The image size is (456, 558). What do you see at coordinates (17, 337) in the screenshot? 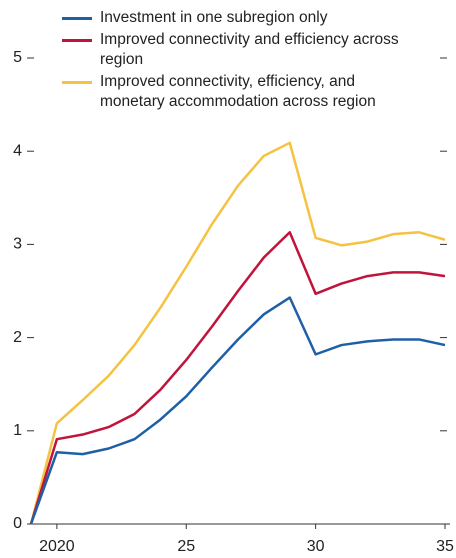
I see `y-tick-label: 2` at bounding box center [17, 337].